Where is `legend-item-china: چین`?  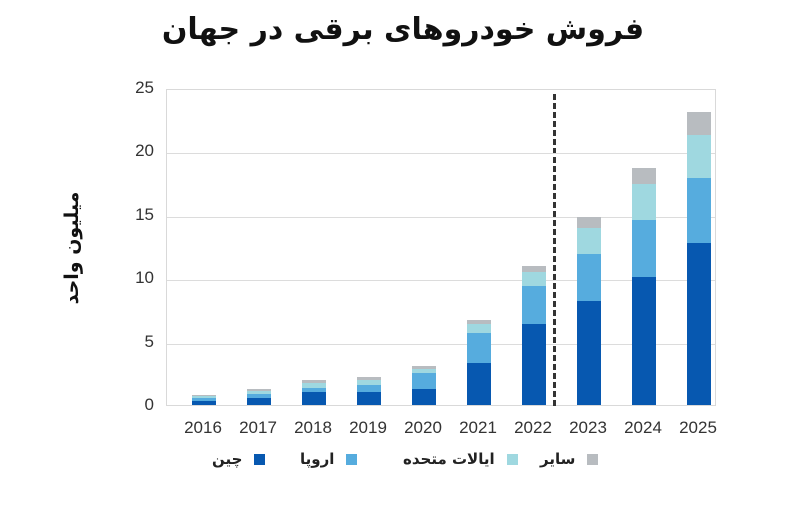
legend-item-china: چین is located at coordinates (239, 459).